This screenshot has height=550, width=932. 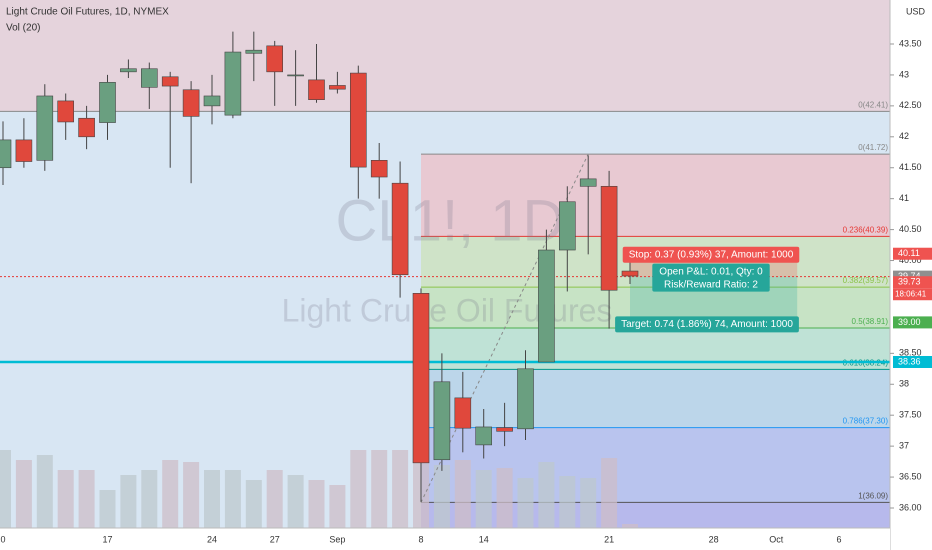 What do you see at coordinates (23, 28) in the screenshot?
I see `volume-label: Vol (20)` at bounding box center [23, 28].